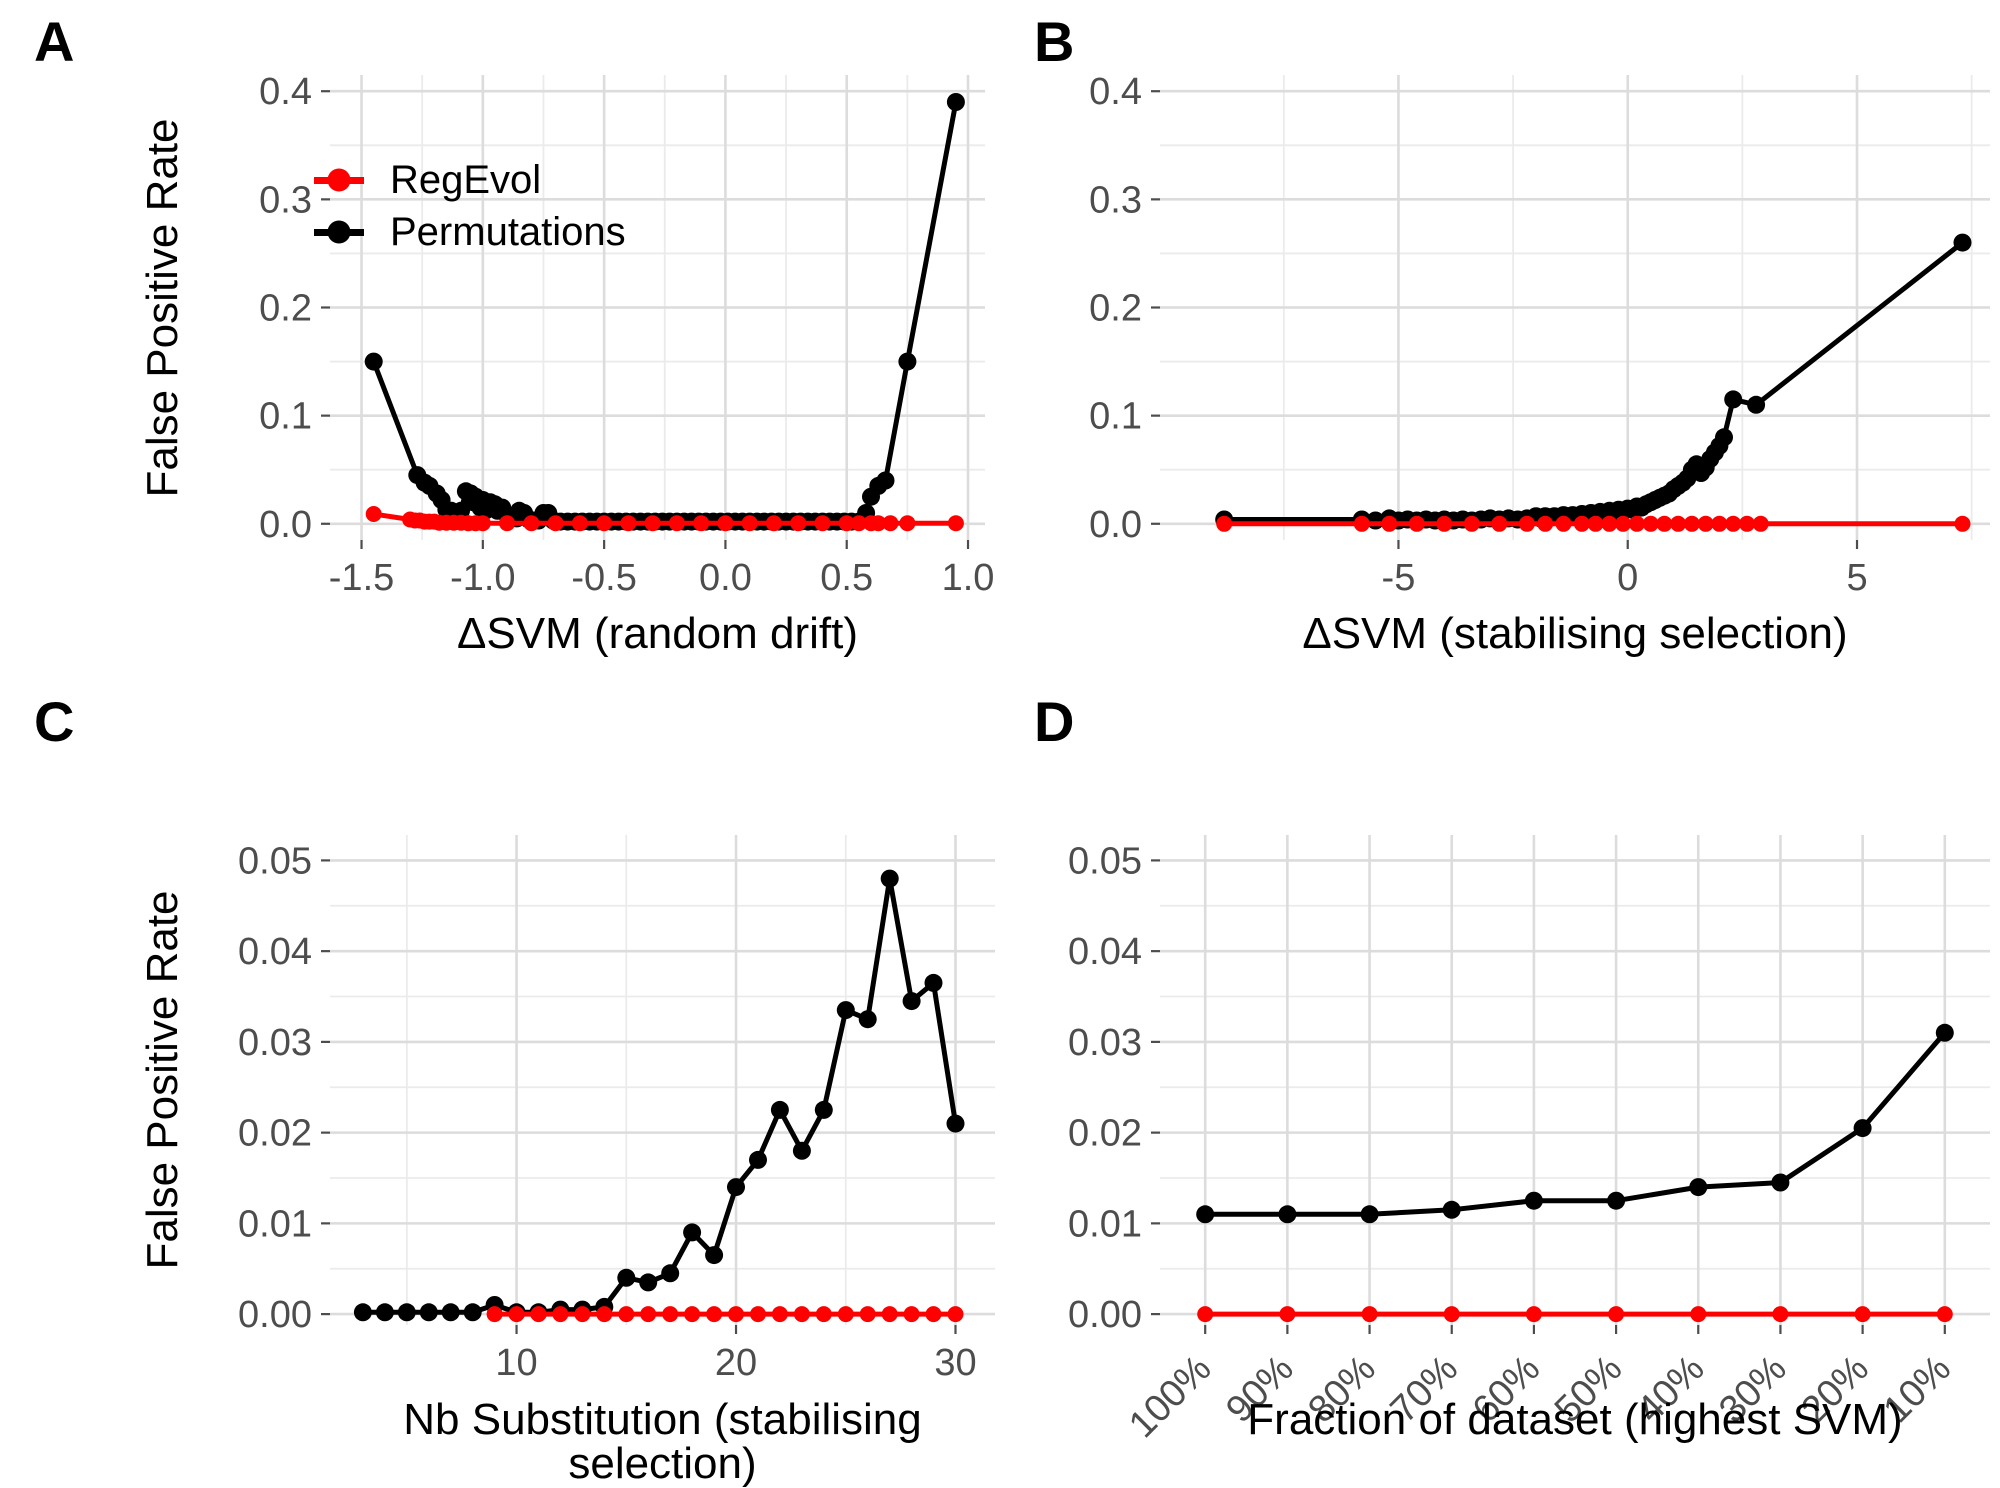 This screenshot has width=2000, height=1488. What do you see at coordinates (339, 180) in the screenshot?
I see `legend-key-regevol-icon` at bounding box center [339, 180].